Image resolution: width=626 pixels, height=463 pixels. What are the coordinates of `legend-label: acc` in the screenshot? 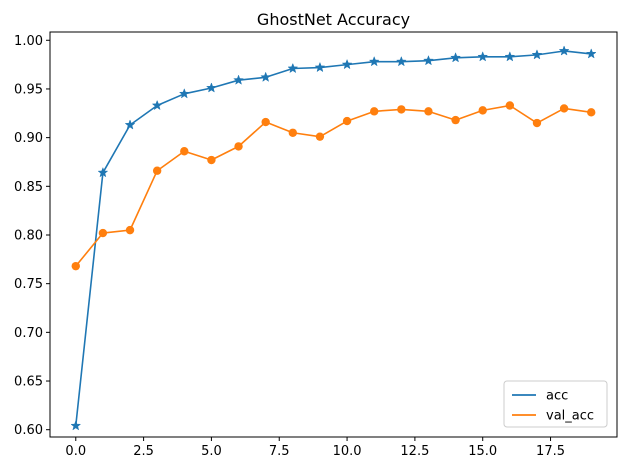 It's located at (557, 396).